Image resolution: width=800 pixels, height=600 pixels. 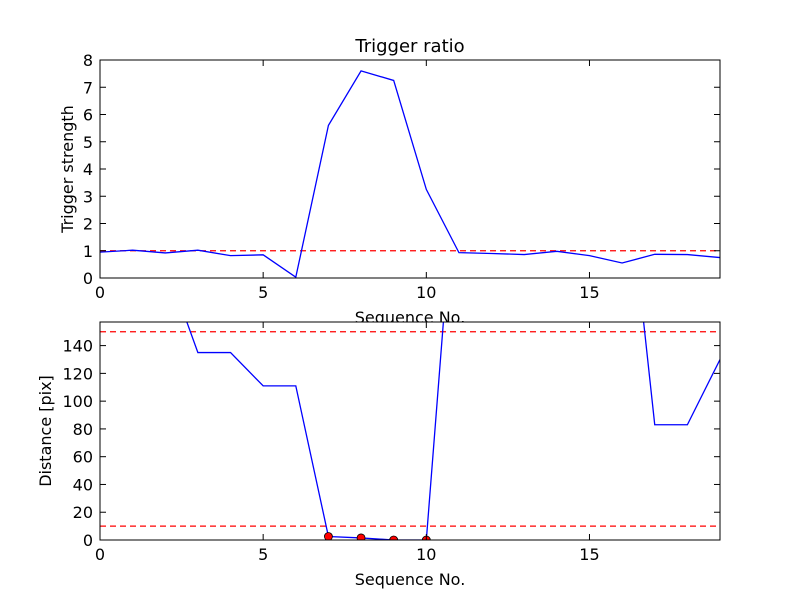 I want to click on y-tick-label: 80, so click(x=83, y=429).